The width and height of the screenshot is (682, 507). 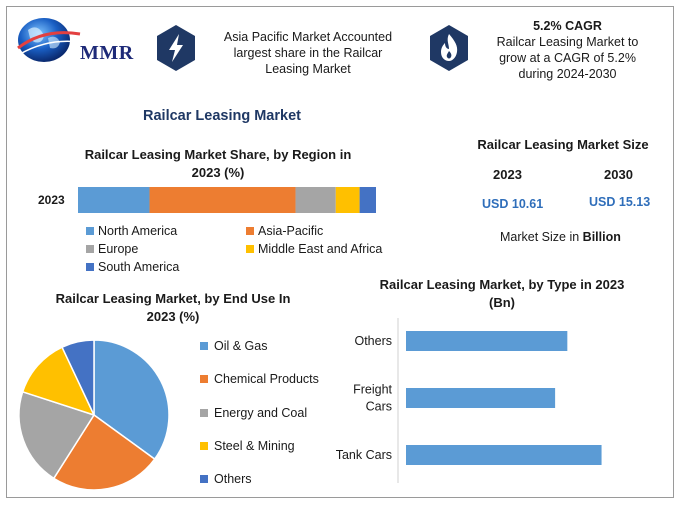 I want to click on market-size-year-2023: 2023, so click(x=507, y=174).